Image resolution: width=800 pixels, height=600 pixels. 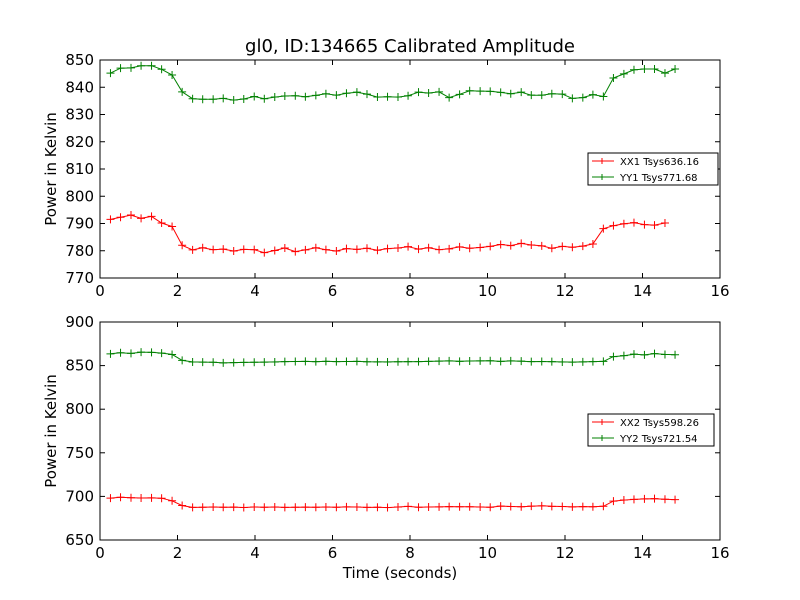 I want to click on y-tick-label: 700, so click(x=79, y=496).